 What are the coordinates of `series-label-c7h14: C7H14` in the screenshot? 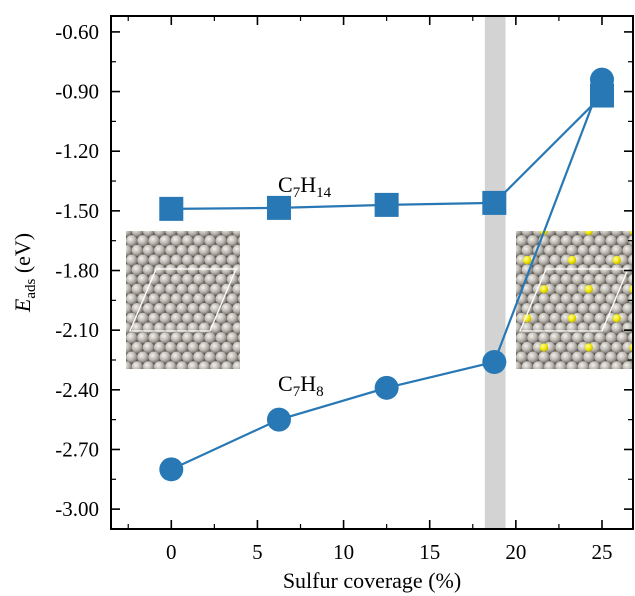 It's located at (305, 186).